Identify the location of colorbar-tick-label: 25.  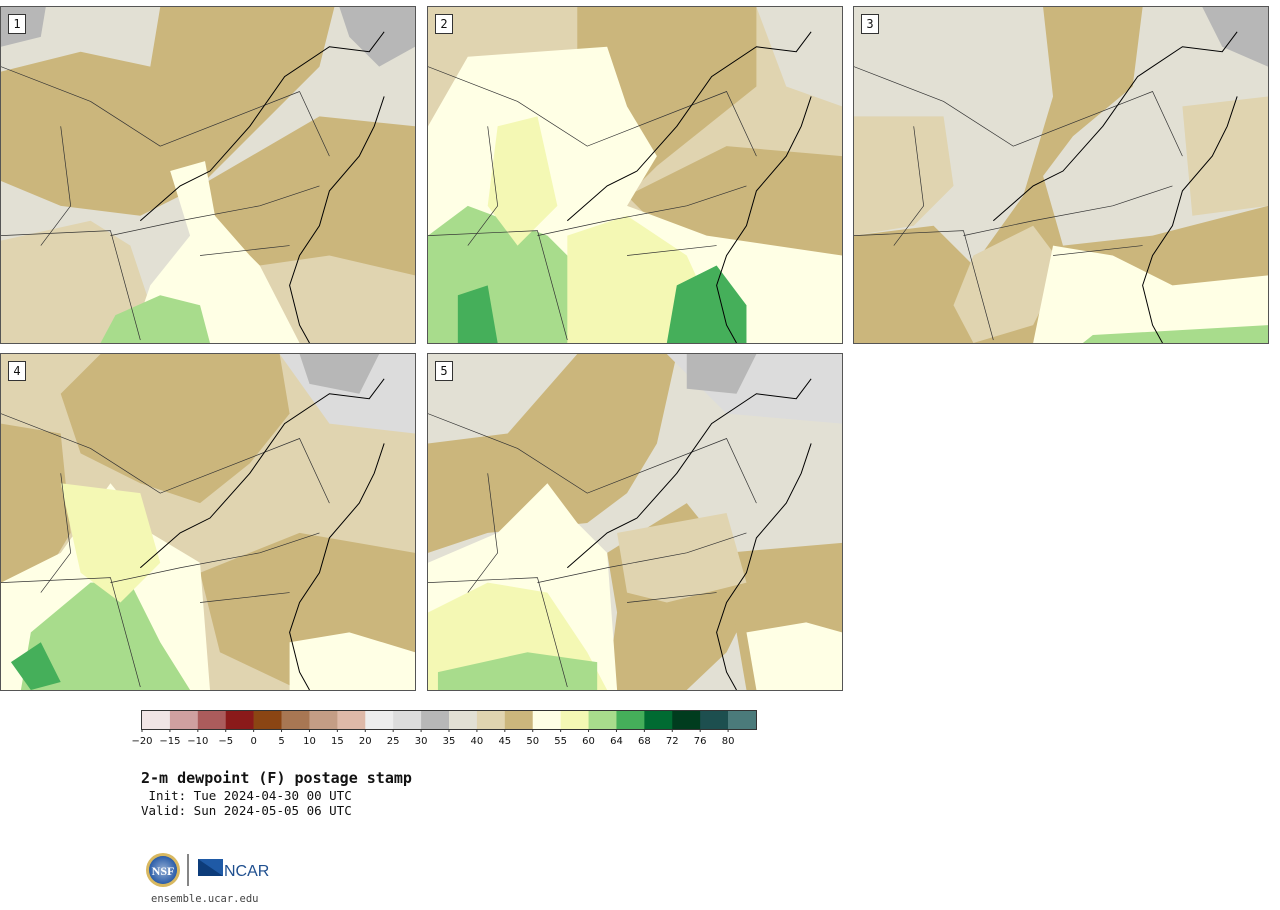
(393, 741).